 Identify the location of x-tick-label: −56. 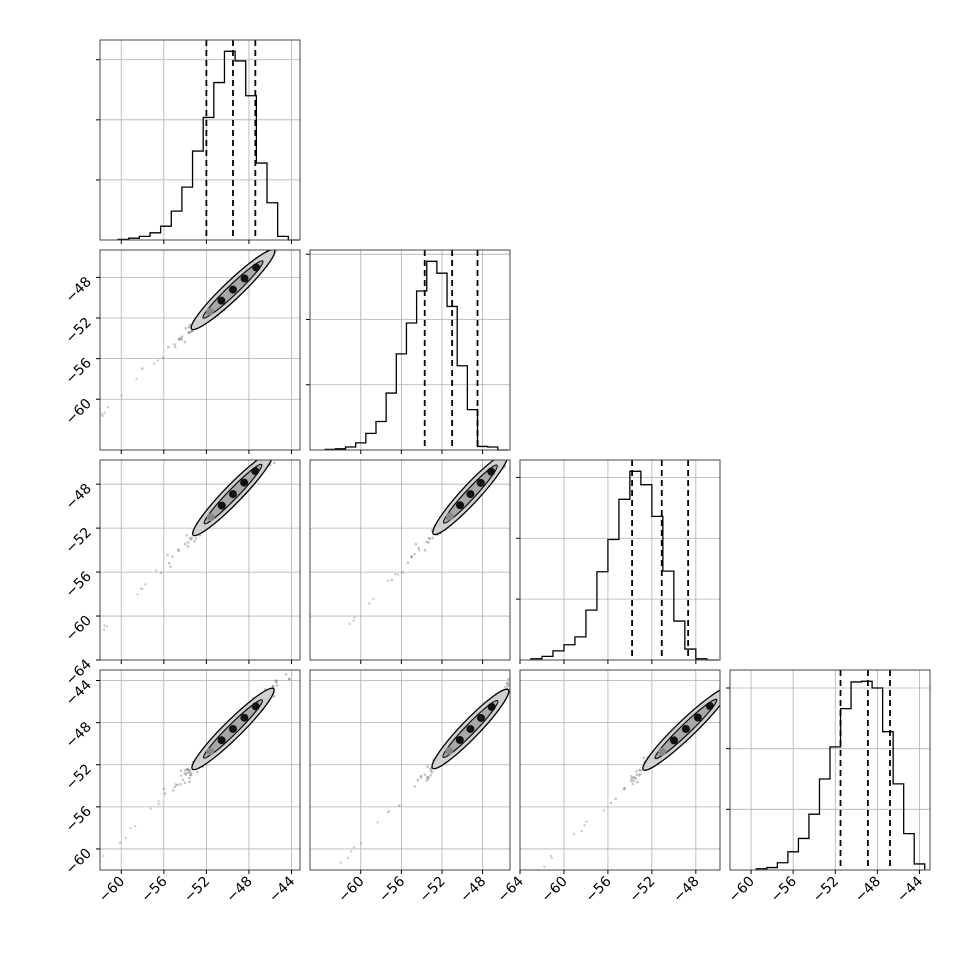
(784, 889).